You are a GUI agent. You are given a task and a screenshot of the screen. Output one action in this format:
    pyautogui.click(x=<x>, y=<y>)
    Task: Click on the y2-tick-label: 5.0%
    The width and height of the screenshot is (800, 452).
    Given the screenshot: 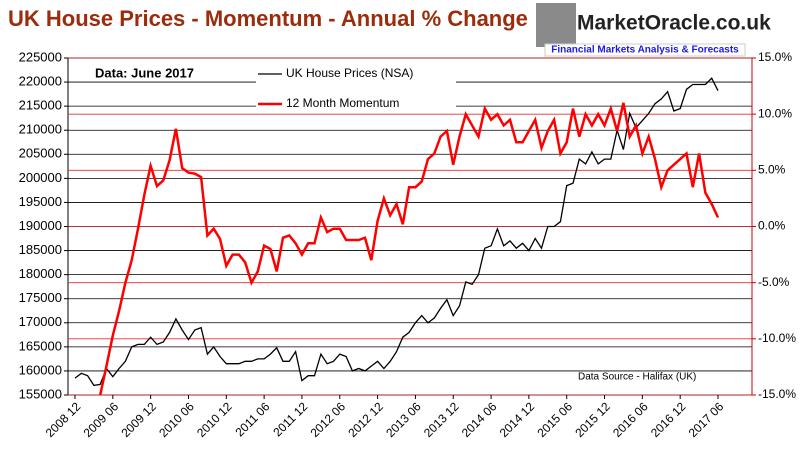 What is the action you would take?
    pyautogui.click(x=772, y=170)
    